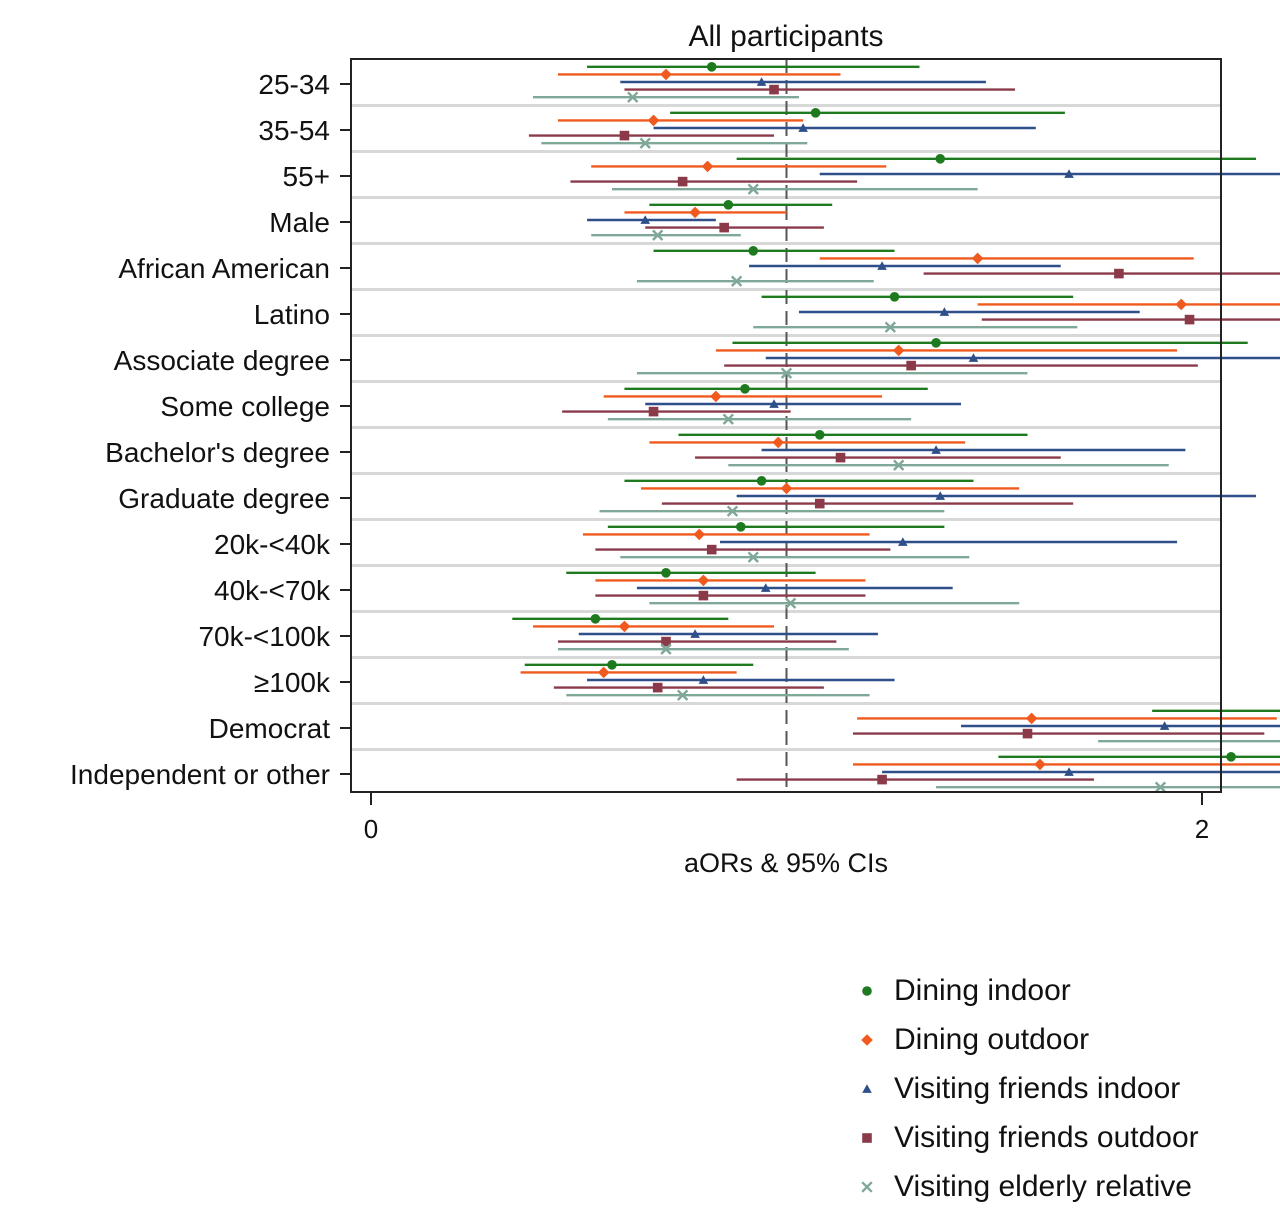 This screenshot has width=1280, height=1221. What do you see at coordinates (292, 682) in the screenshot?
I see `category-label: ≥100k` at bounding box center [292, 682].